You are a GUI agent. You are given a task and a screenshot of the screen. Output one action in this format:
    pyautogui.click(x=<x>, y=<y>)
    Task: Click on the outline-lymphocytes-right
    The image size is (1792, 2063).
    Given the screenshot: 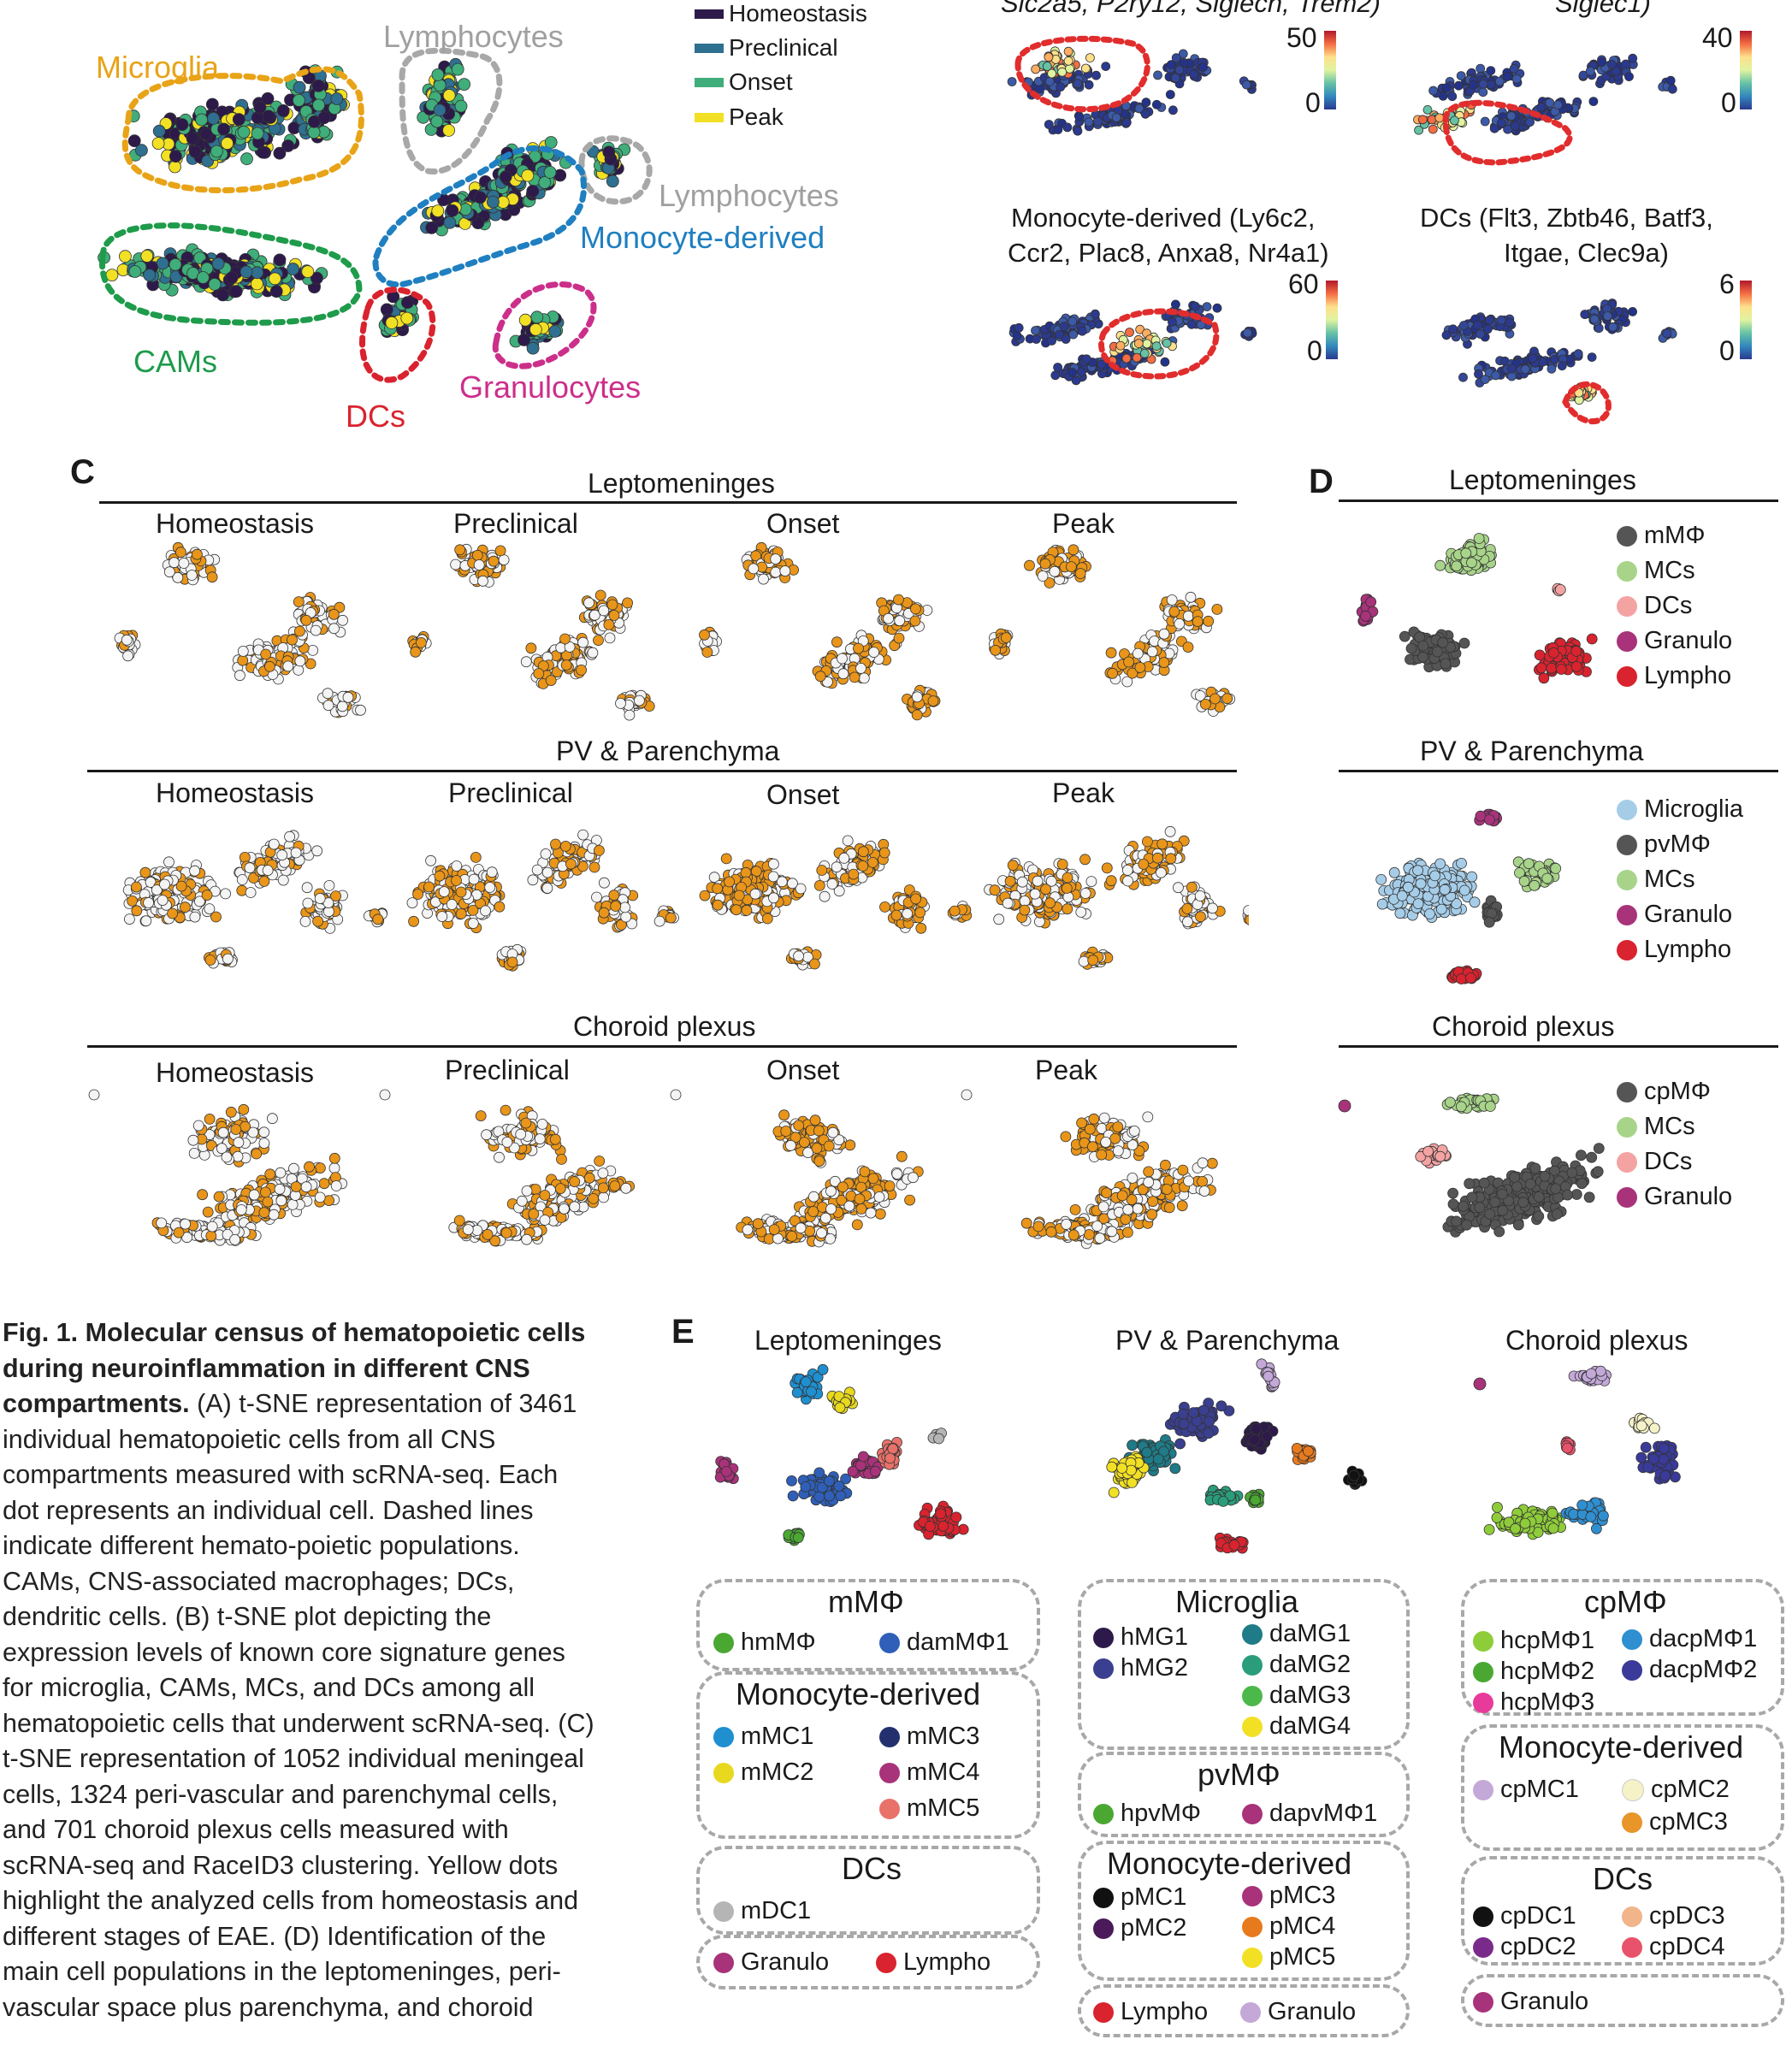 What is the action you would take?
    pyautogui.click(x=615, y=170)
    